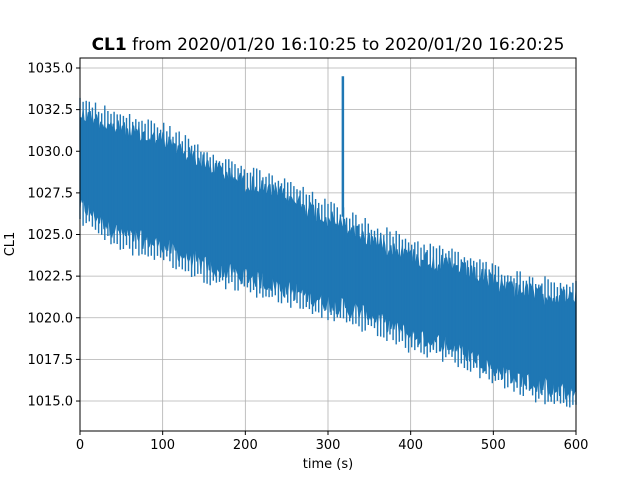  I want to click on x-tick-label: 500, so click(493, 445).